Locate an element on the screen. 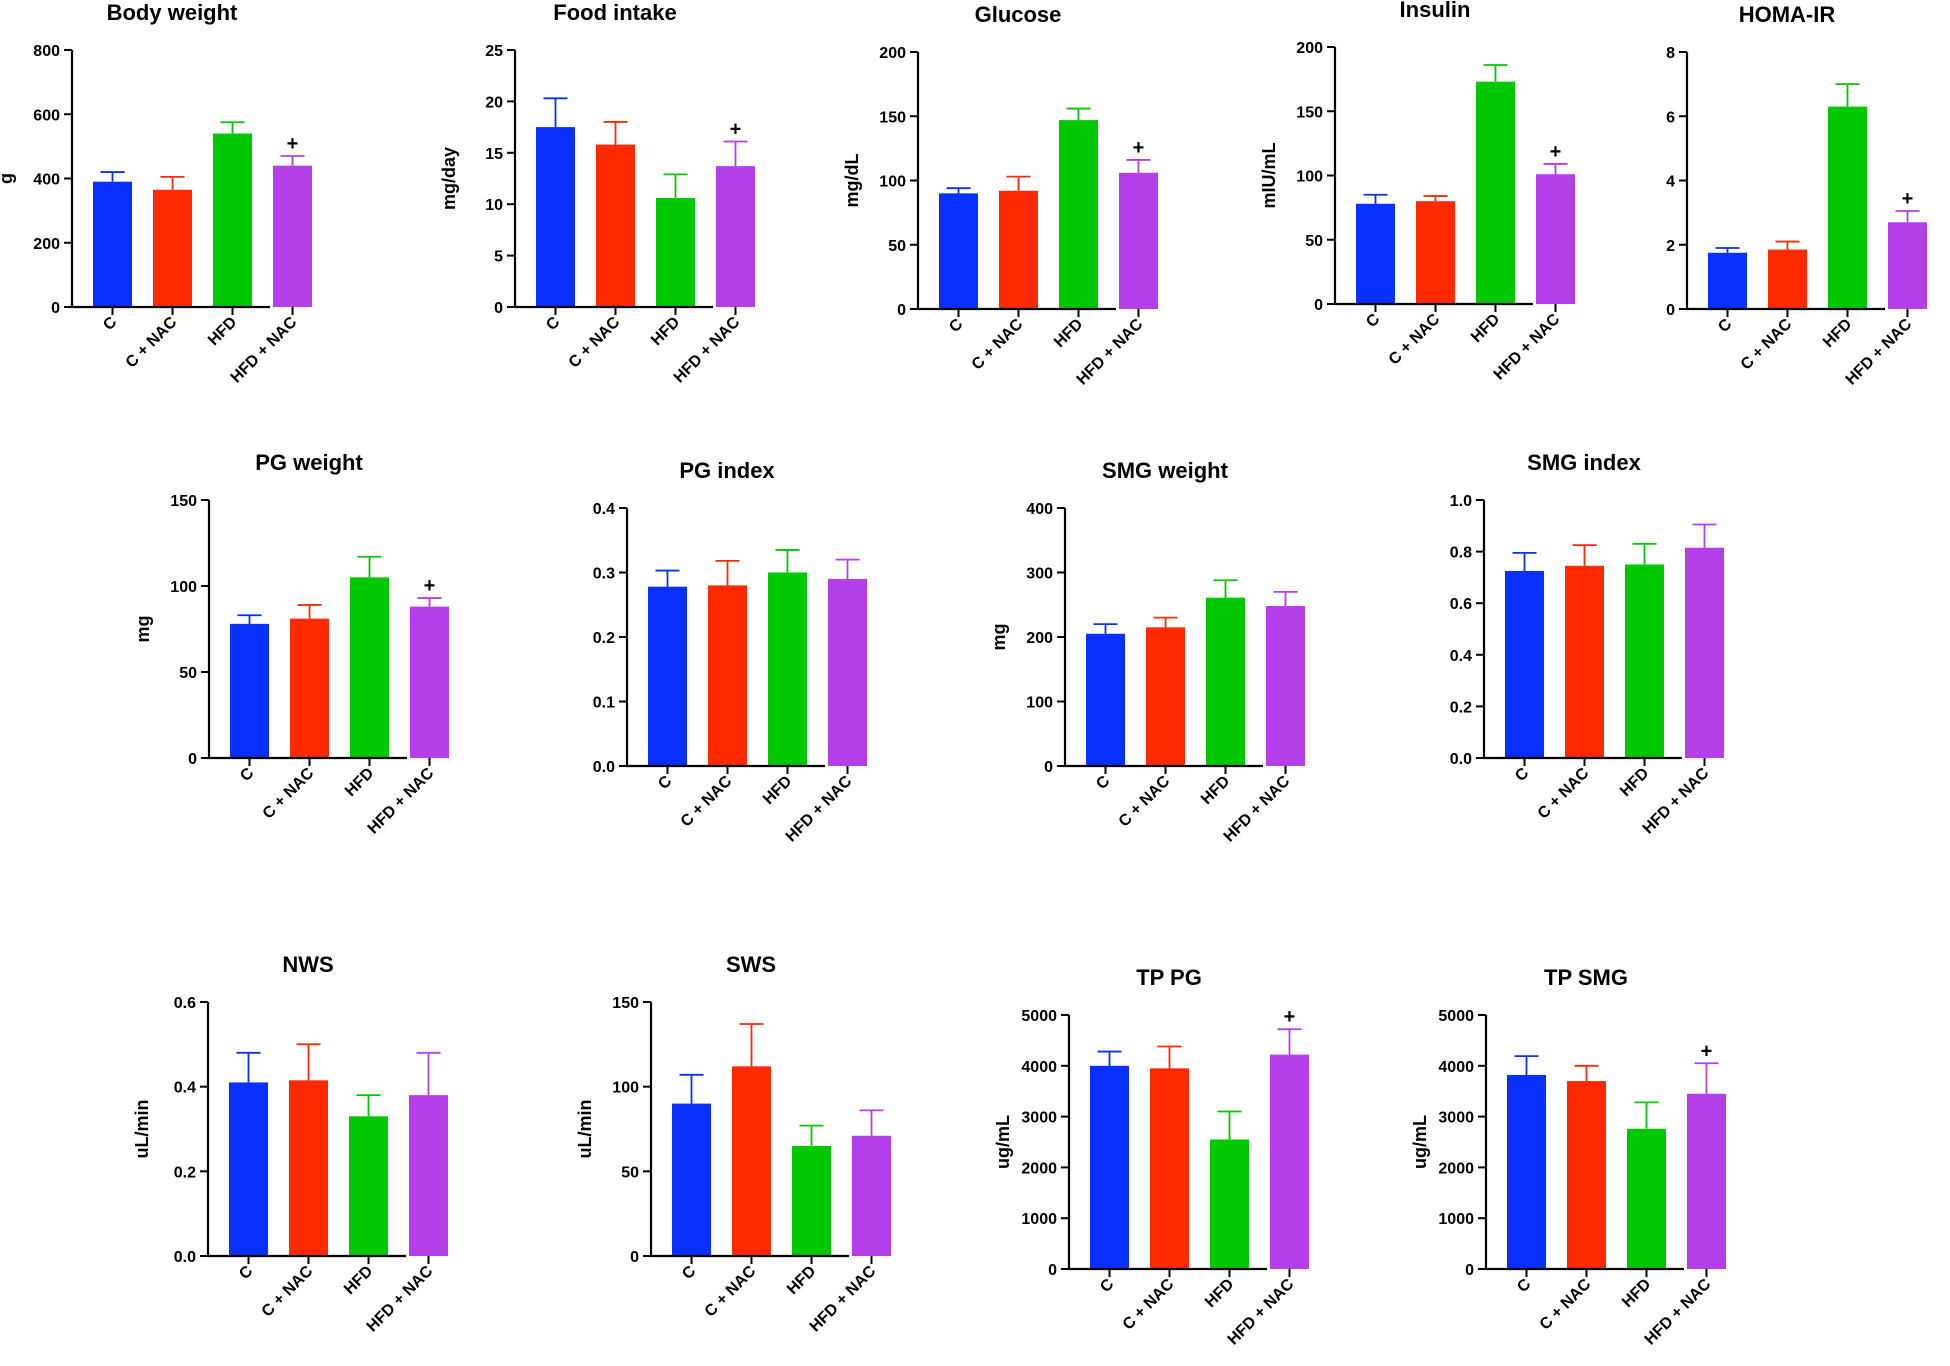  homa-ir-significance-hfd-nac: + is located at coordinates (1908, 199).